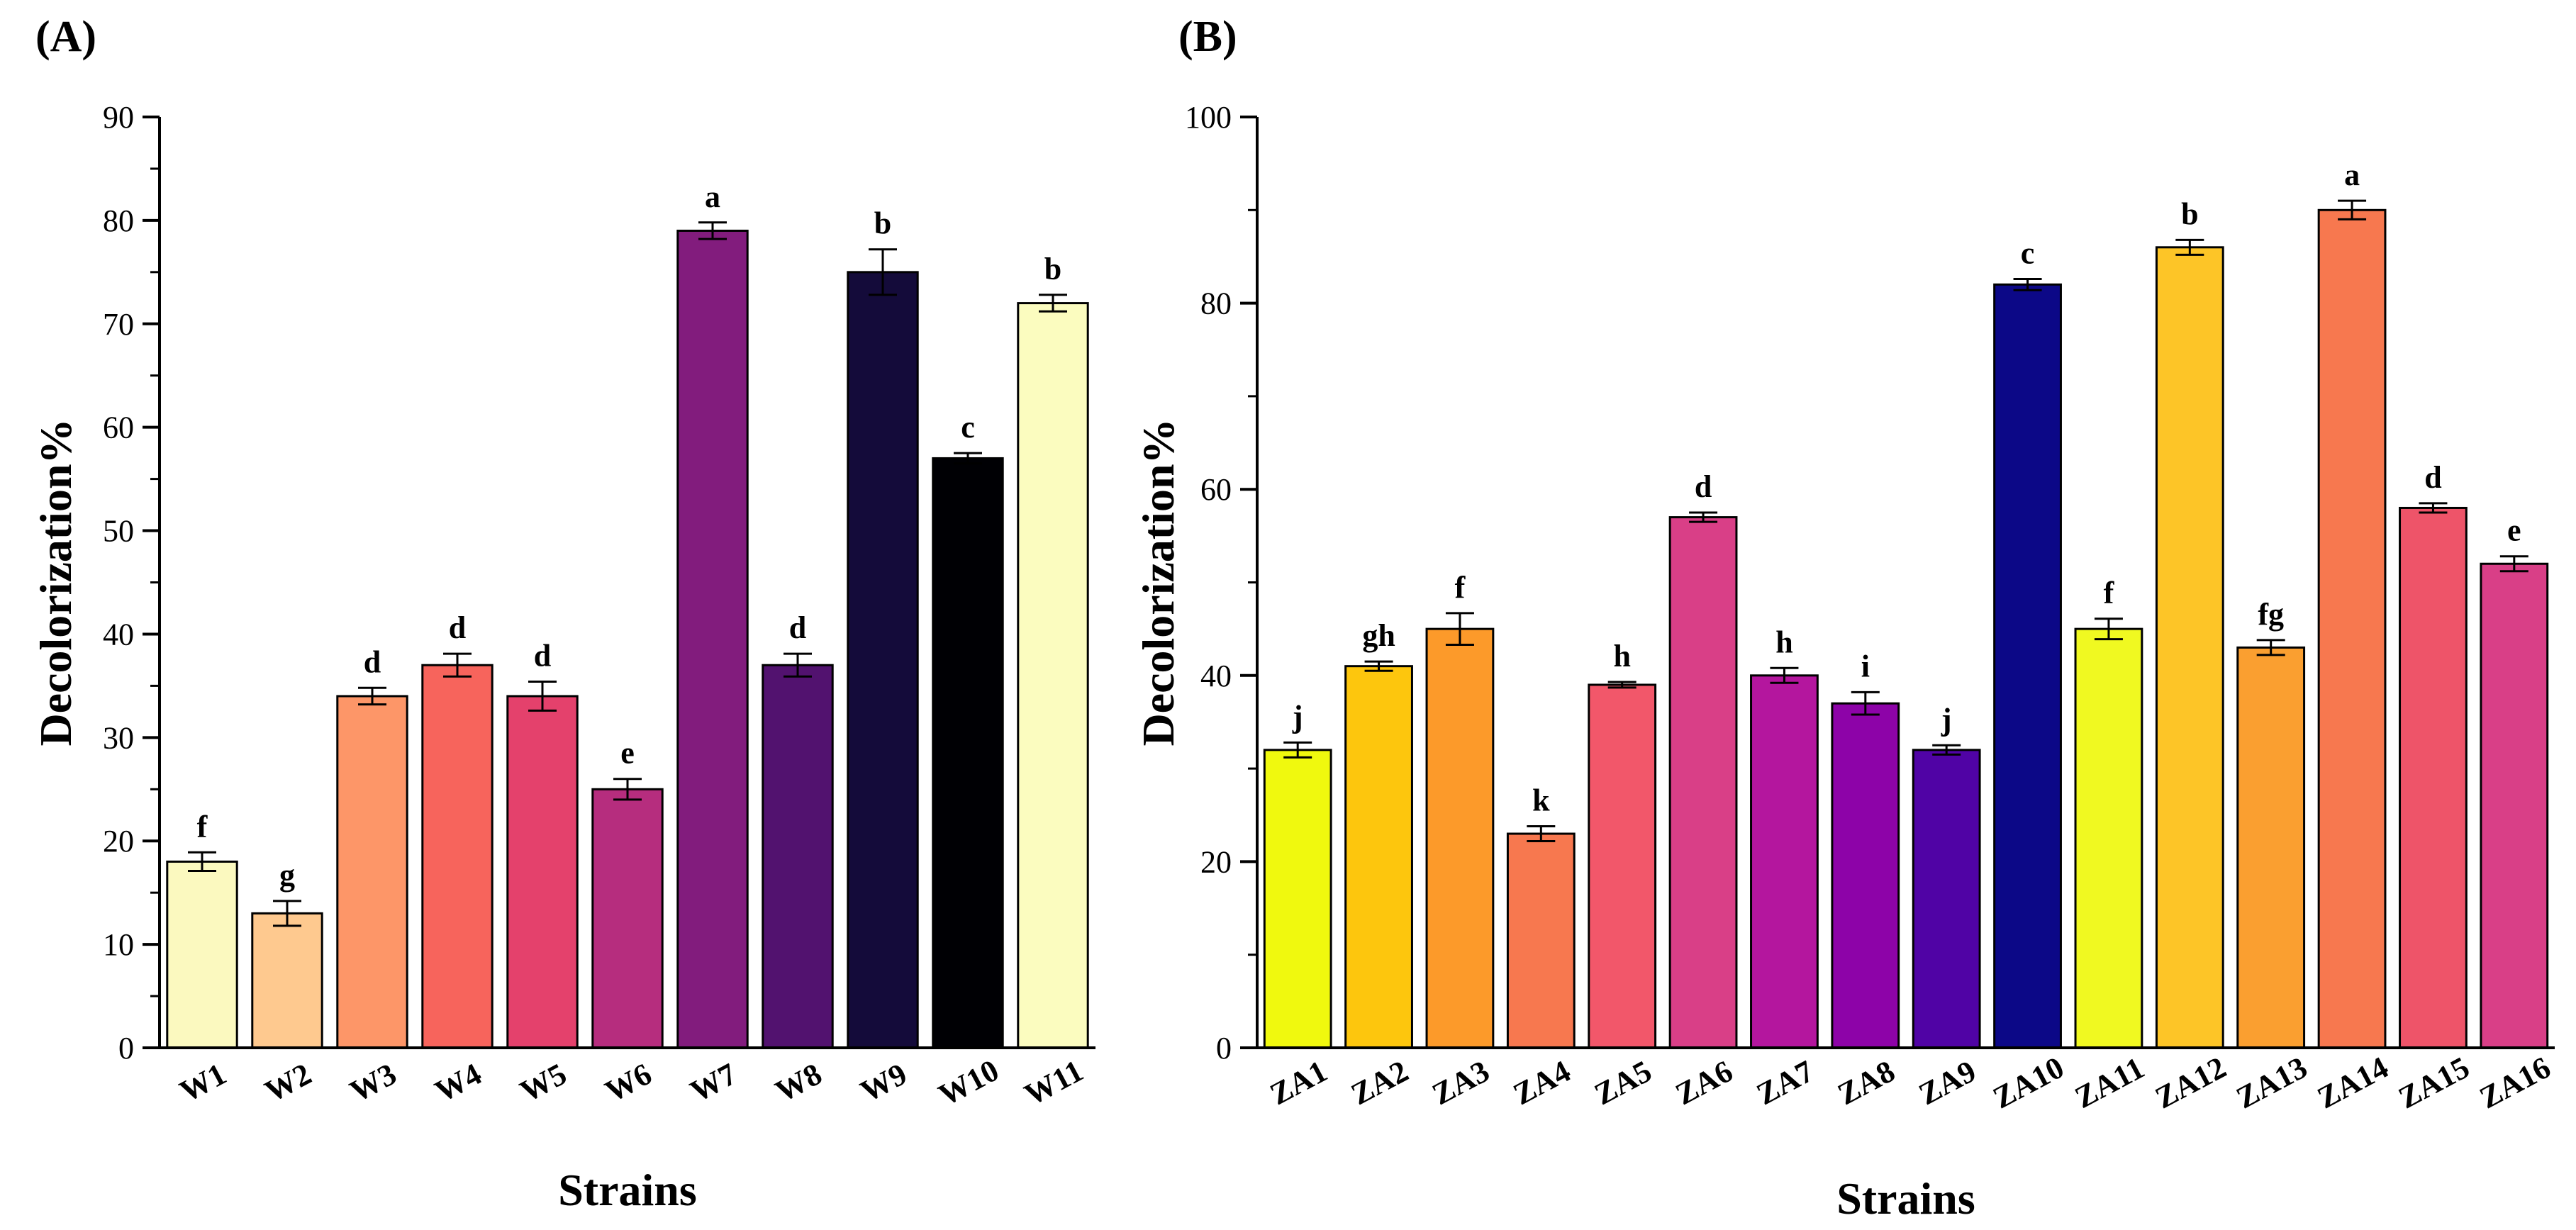  Describe the element at coordinates (287, 981) in the screenshot. I see `panel-a-bar-w2` at that location.